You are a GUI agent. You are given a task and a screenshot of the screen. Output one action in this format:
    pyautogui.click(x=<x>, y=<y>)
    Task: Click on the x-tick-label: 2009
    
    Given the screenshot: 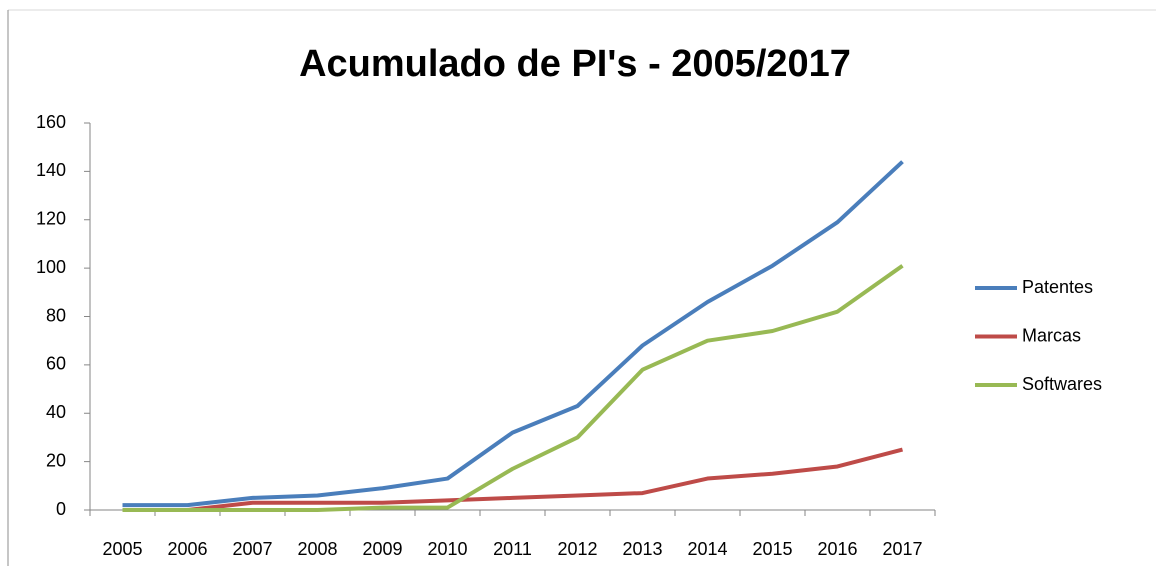 What is the action you would take?
    pyautogui.click(x=382, y=549)
    